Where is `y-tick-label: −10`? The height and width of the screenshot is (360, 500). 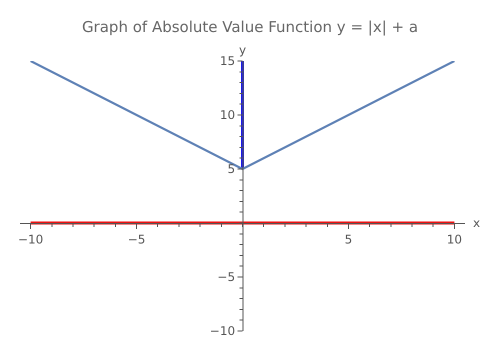
y-tick-label: −10 is located at coordinates (223, 331).